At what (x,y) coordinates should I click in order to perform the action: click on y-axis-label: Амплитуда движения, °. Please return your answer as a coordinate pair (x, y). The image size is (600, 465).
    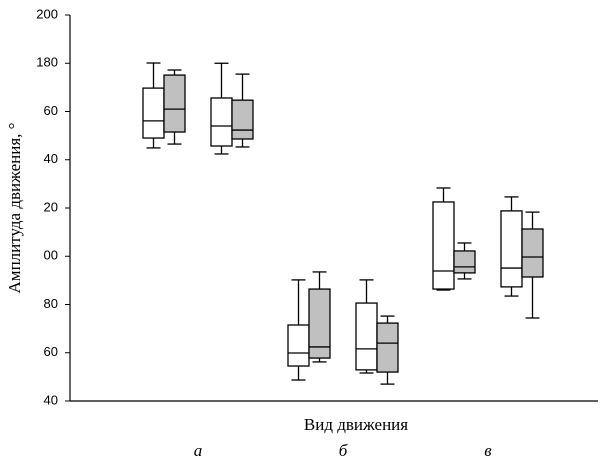
    Looking at the image, I should click on (14, 208).